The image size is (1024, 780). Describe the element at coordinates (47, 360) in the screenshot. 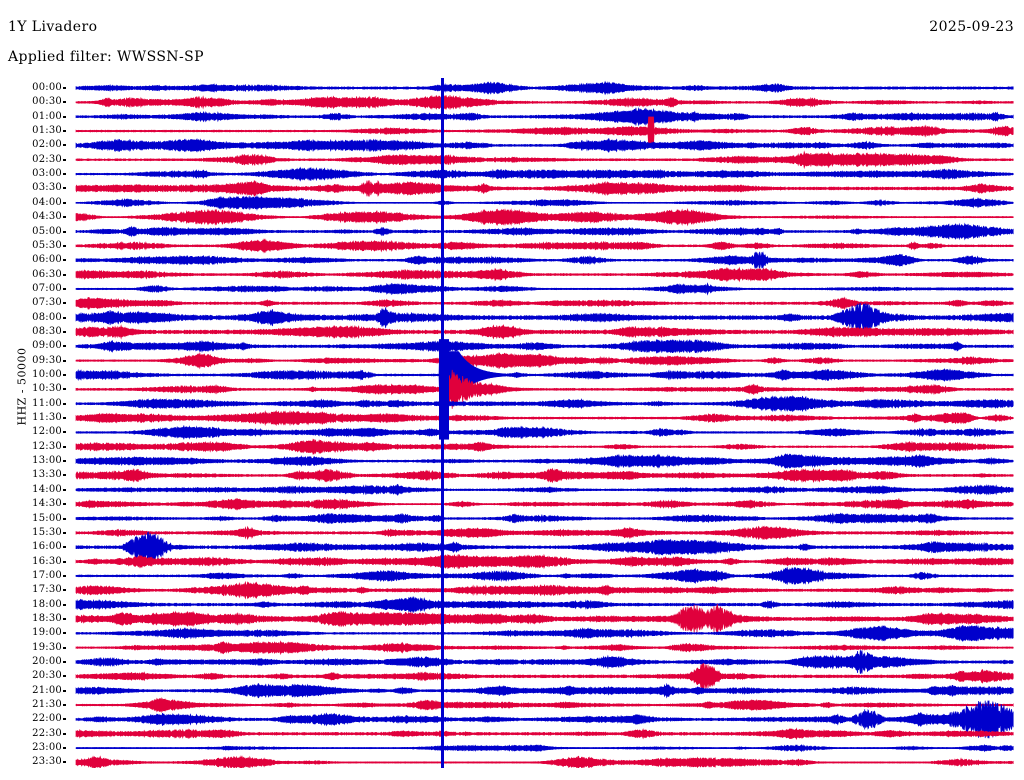

I see `time-axis-label: 09:30` at that location.